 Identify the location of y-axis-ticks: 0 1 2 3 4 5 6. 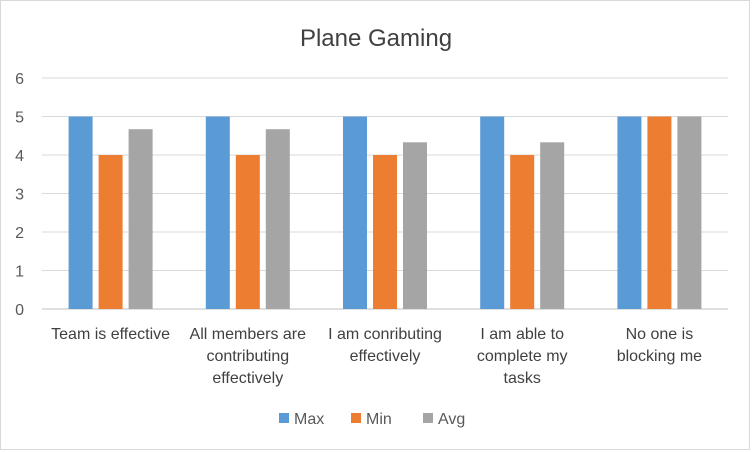
(19, 195).